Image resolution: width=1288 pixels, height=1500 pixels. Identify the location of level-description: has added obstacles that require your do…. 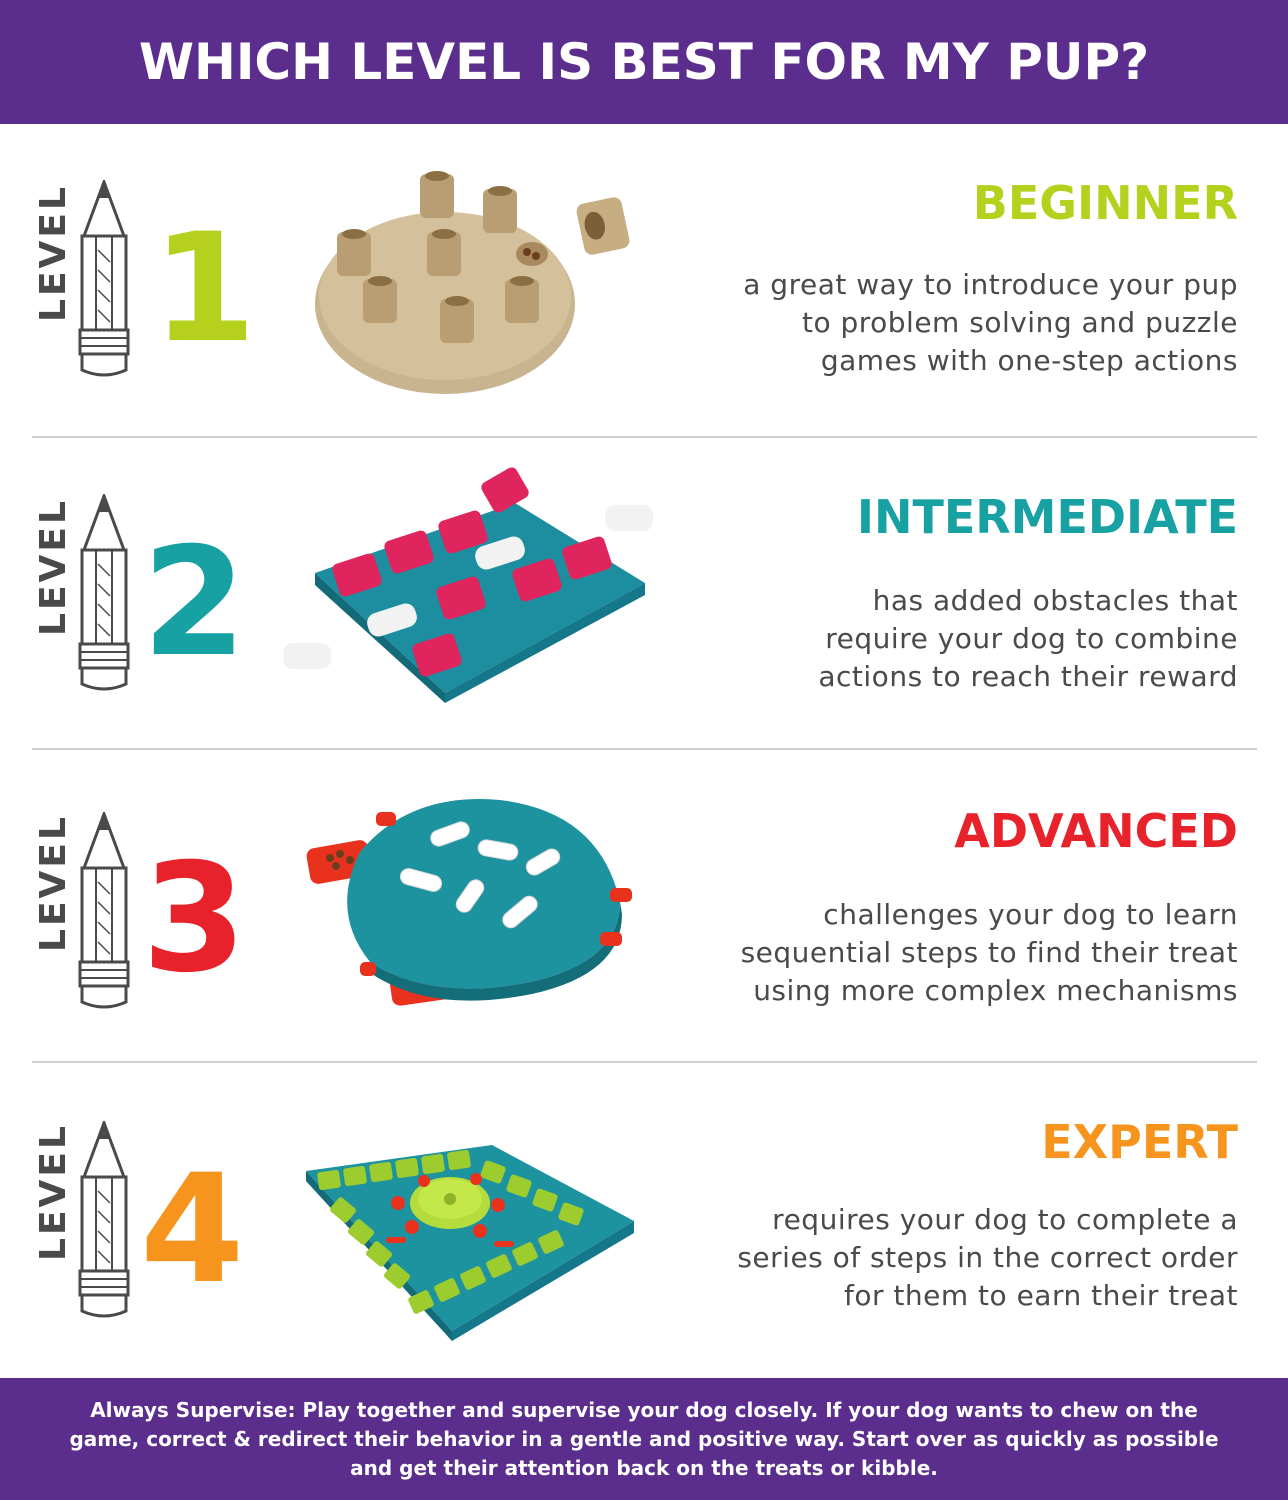
(1028, 638).